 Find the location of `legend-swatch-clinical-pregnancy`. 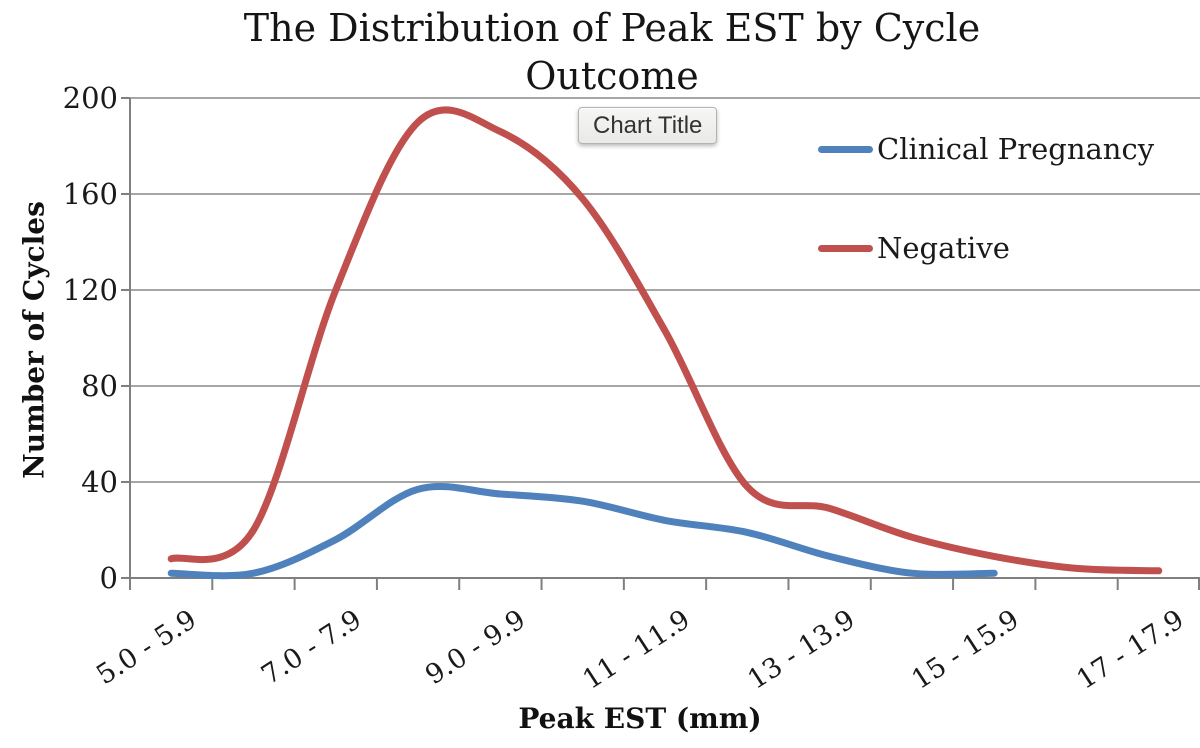

legend-swatch-clinical-pregnancy is located at coordinates (845, 149).